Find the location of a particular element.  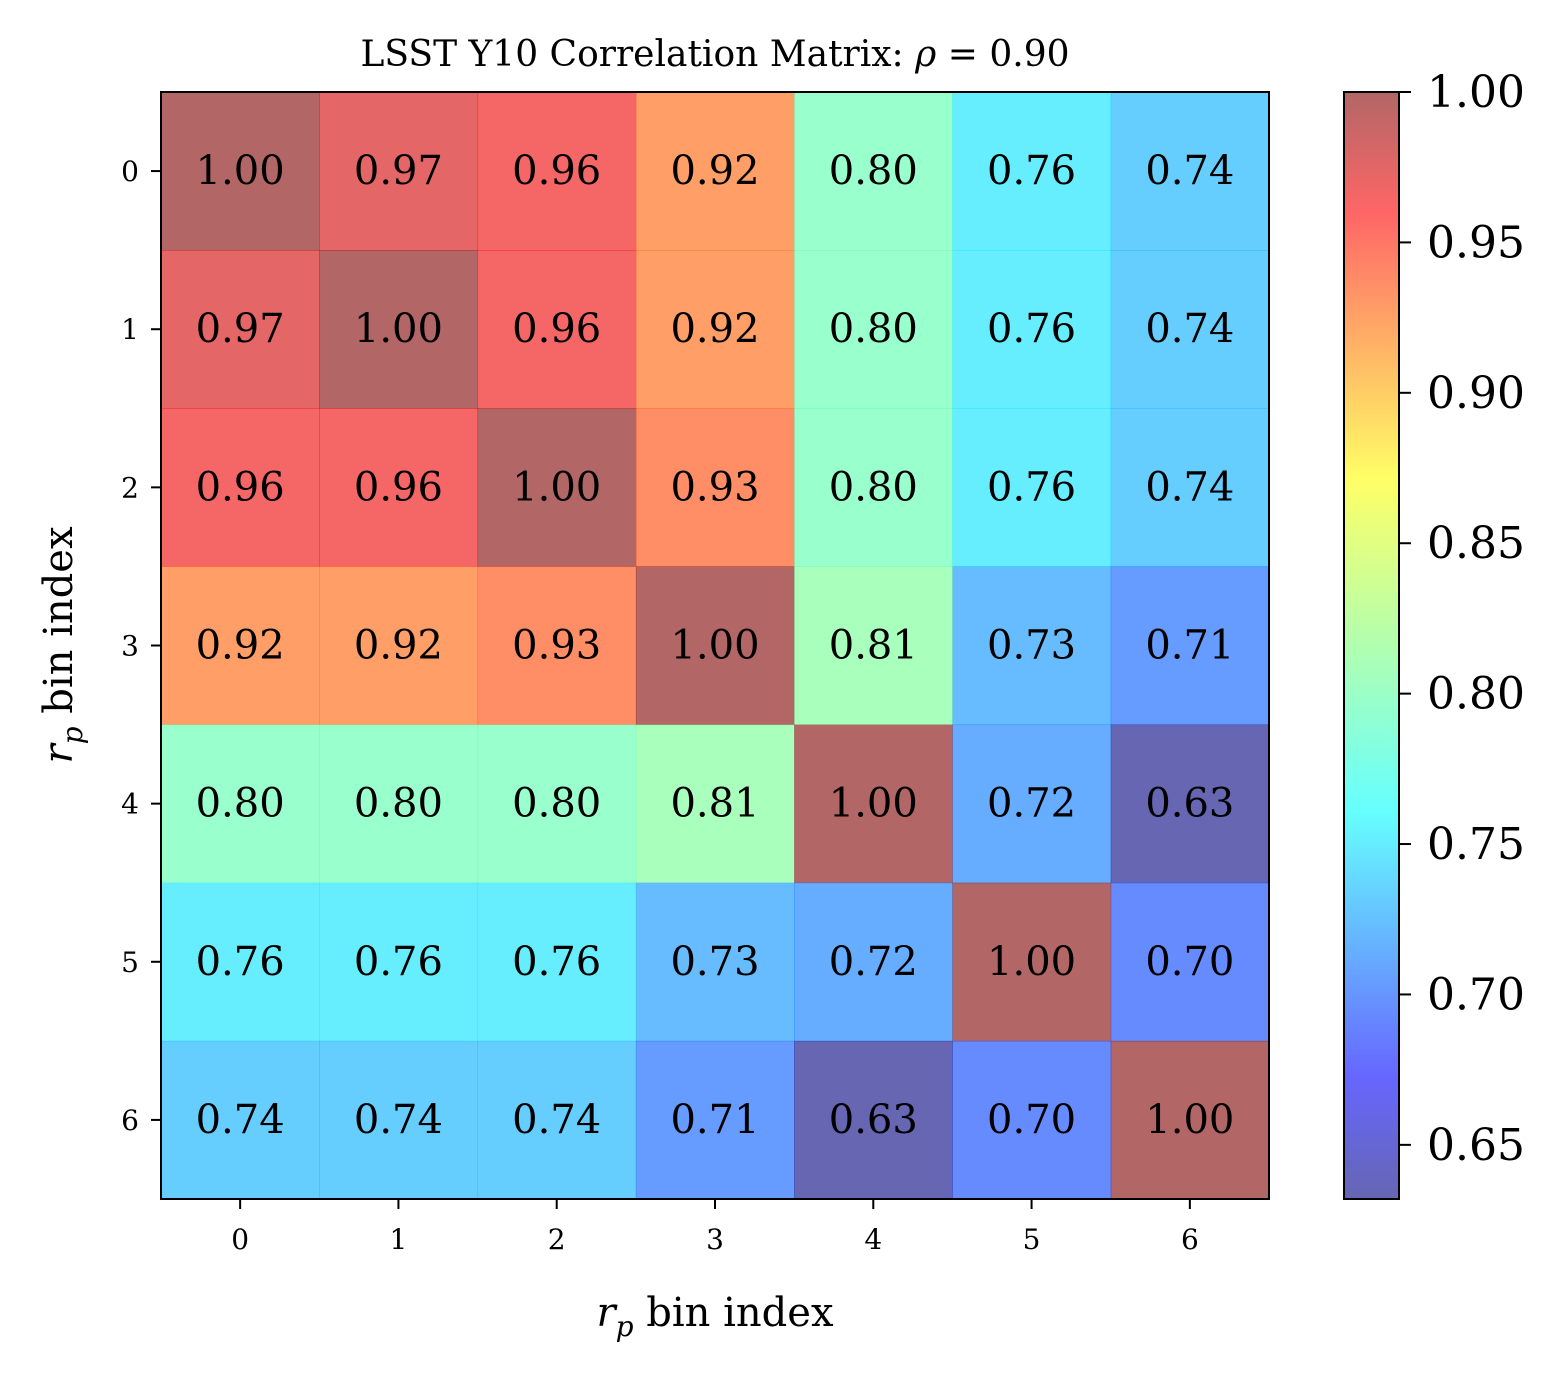

cell-value-label-0-6: 0.74 is located at coordinates (1189, 171).